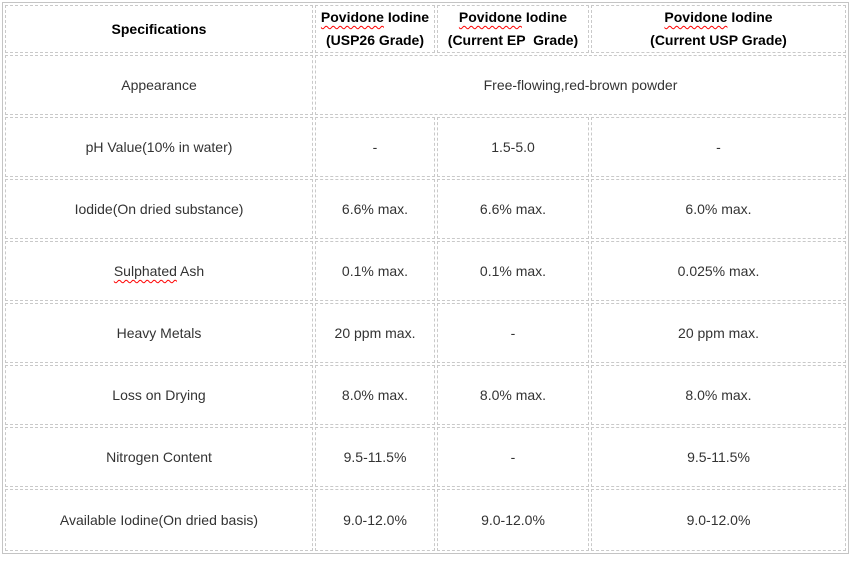  I want to click on spec-cell: Iodide(On dried substance), so click(159, 209).